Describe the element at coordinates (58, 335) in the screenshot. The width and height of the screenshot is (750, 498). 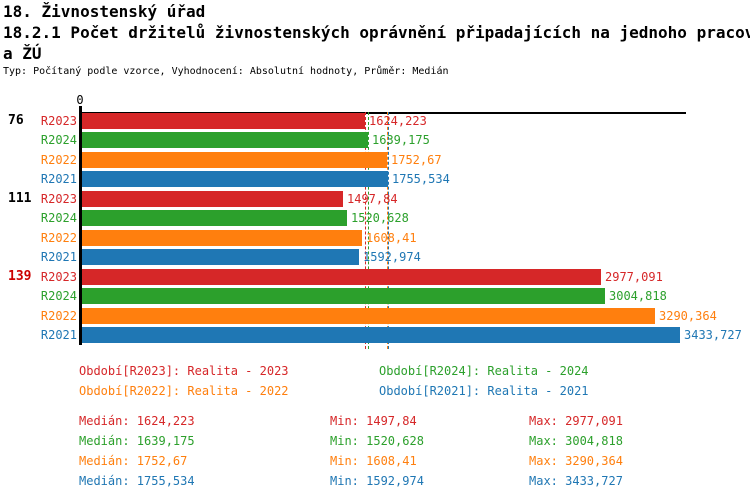
I see `series-label-r2021-g139: R2021` at that location.